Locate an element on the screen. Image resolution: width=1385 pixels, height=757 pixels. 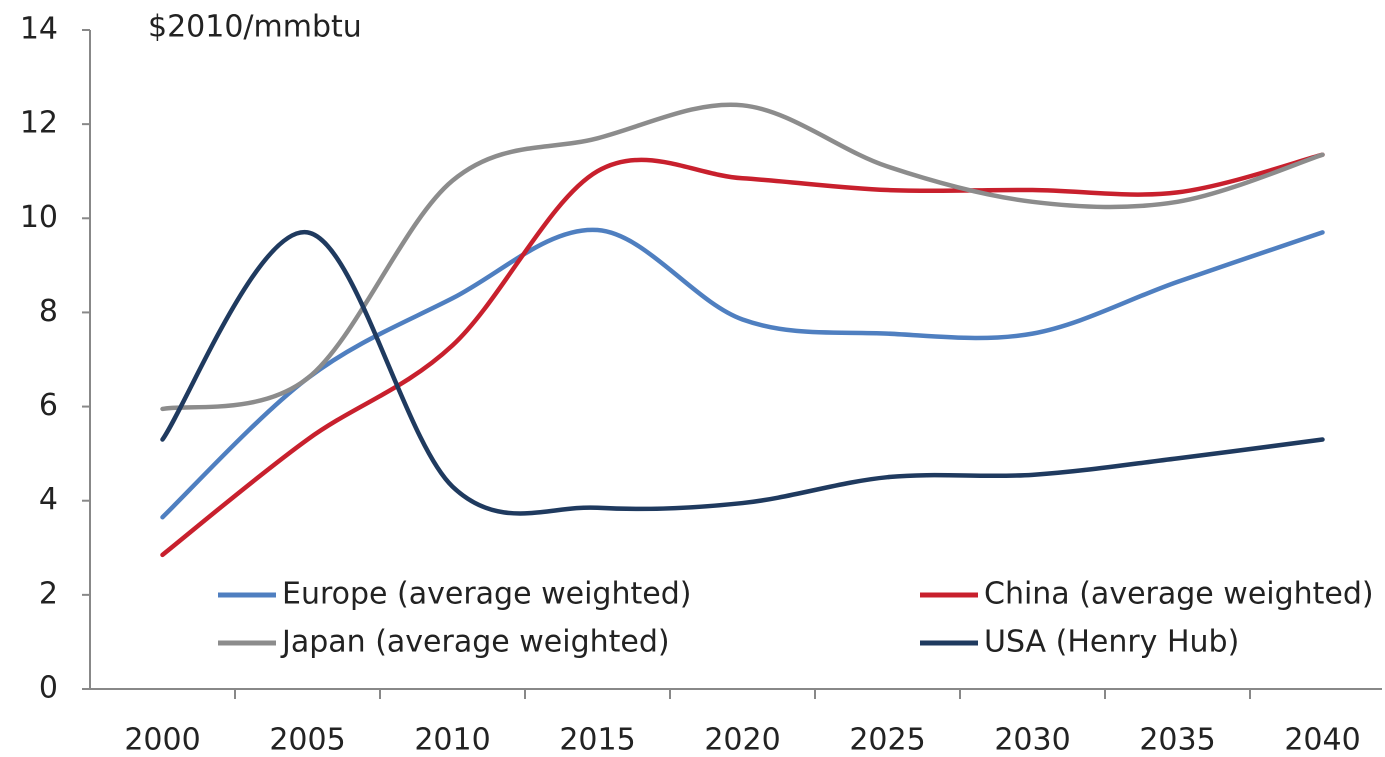
y-tick-label: 6 is located at coordinates (48, 405).